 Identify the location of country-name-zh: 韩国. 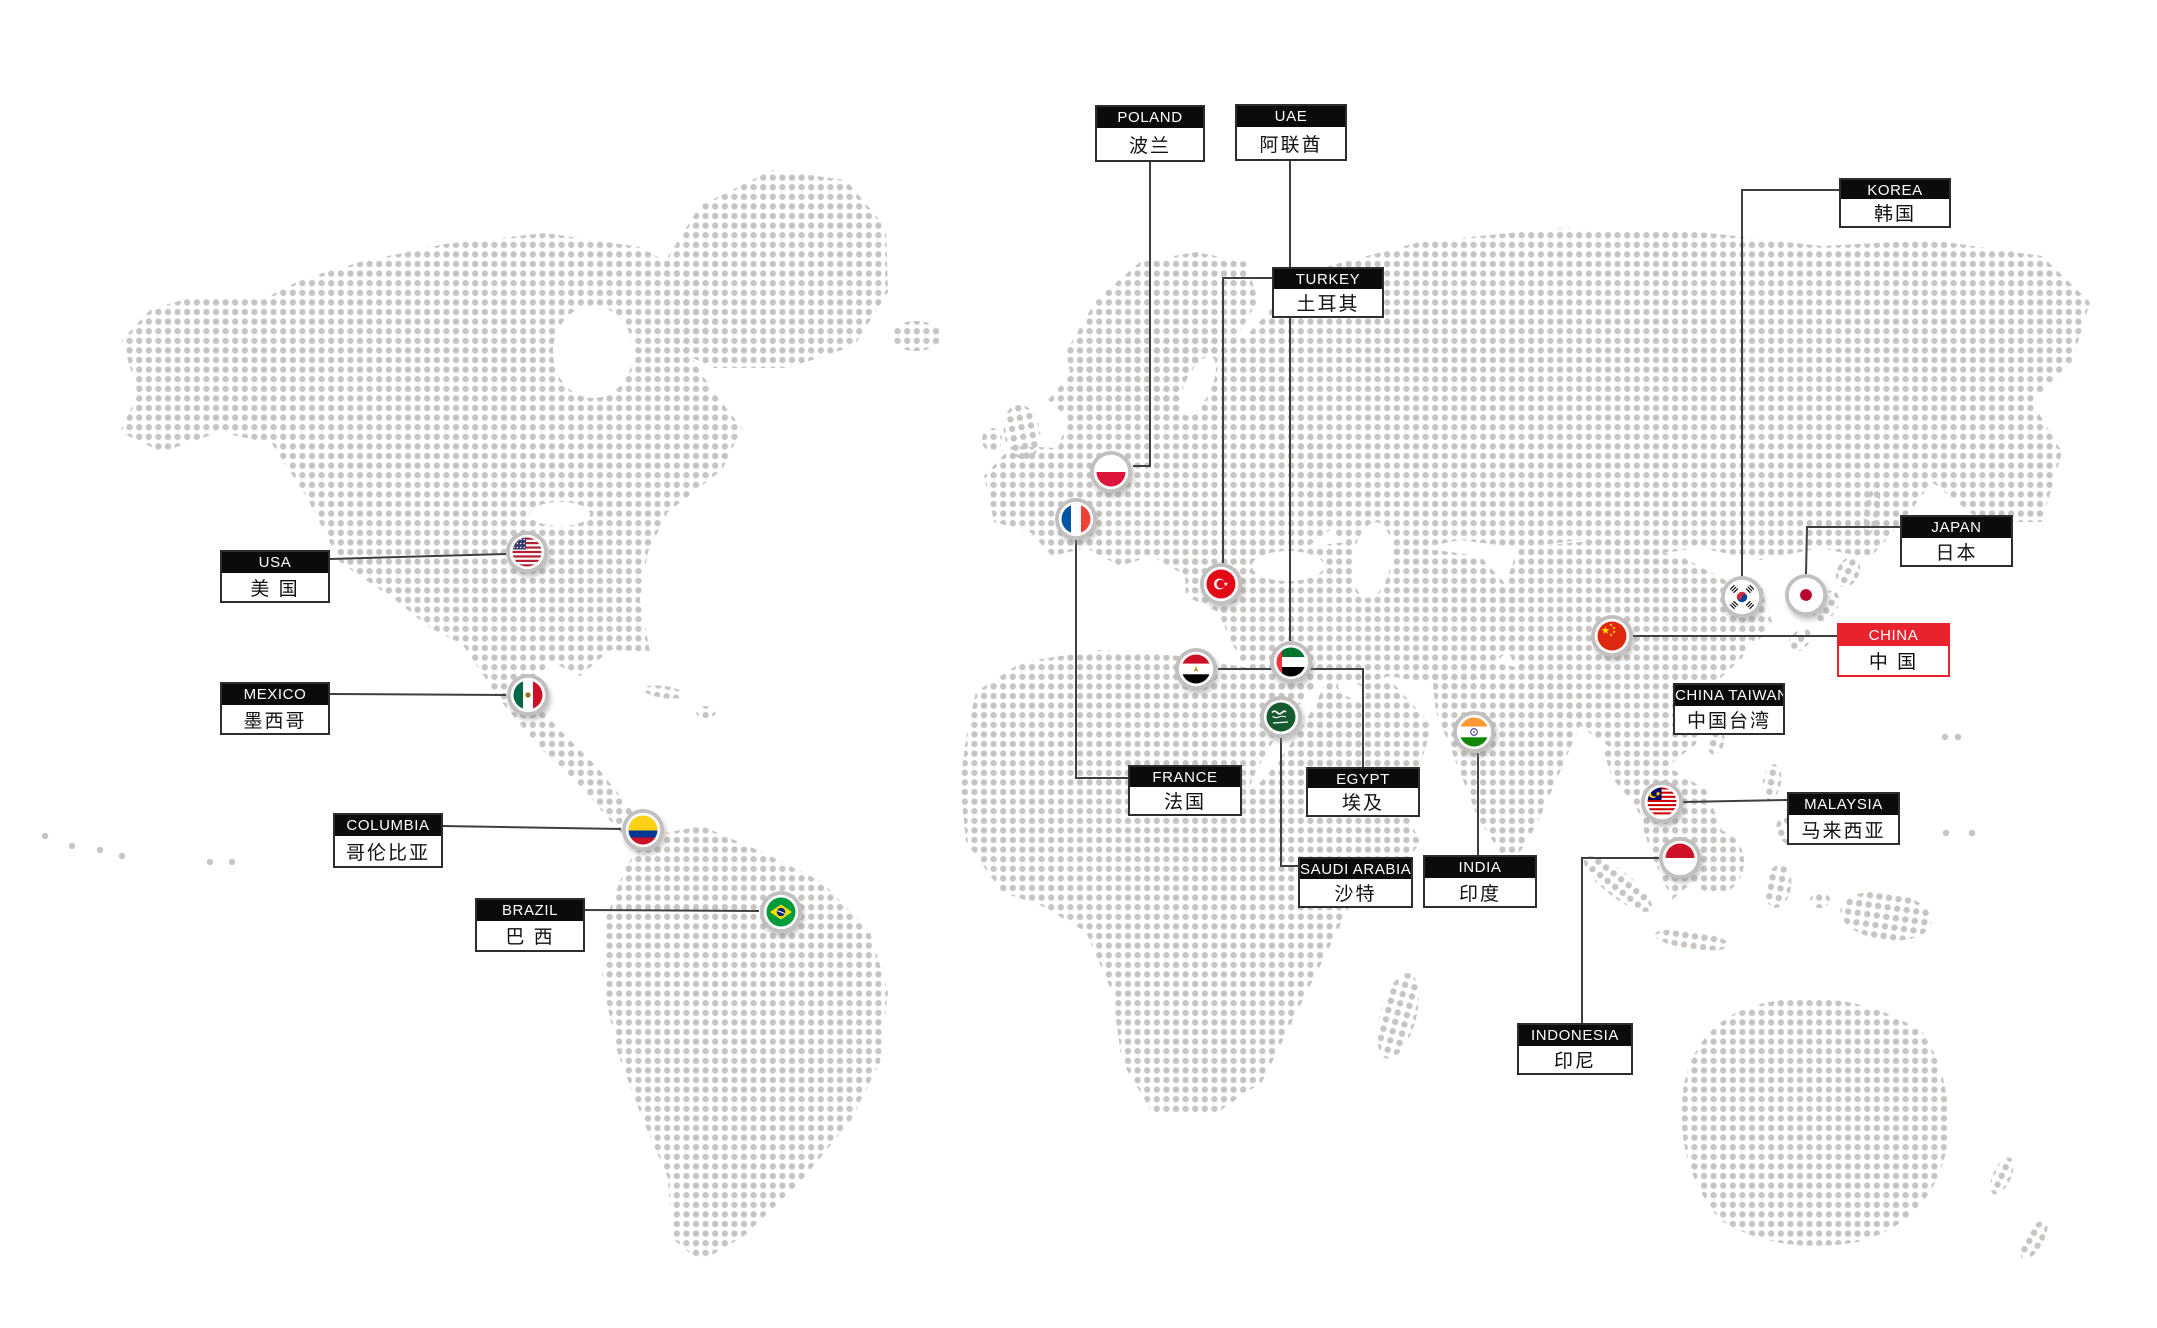
(1894, 214).